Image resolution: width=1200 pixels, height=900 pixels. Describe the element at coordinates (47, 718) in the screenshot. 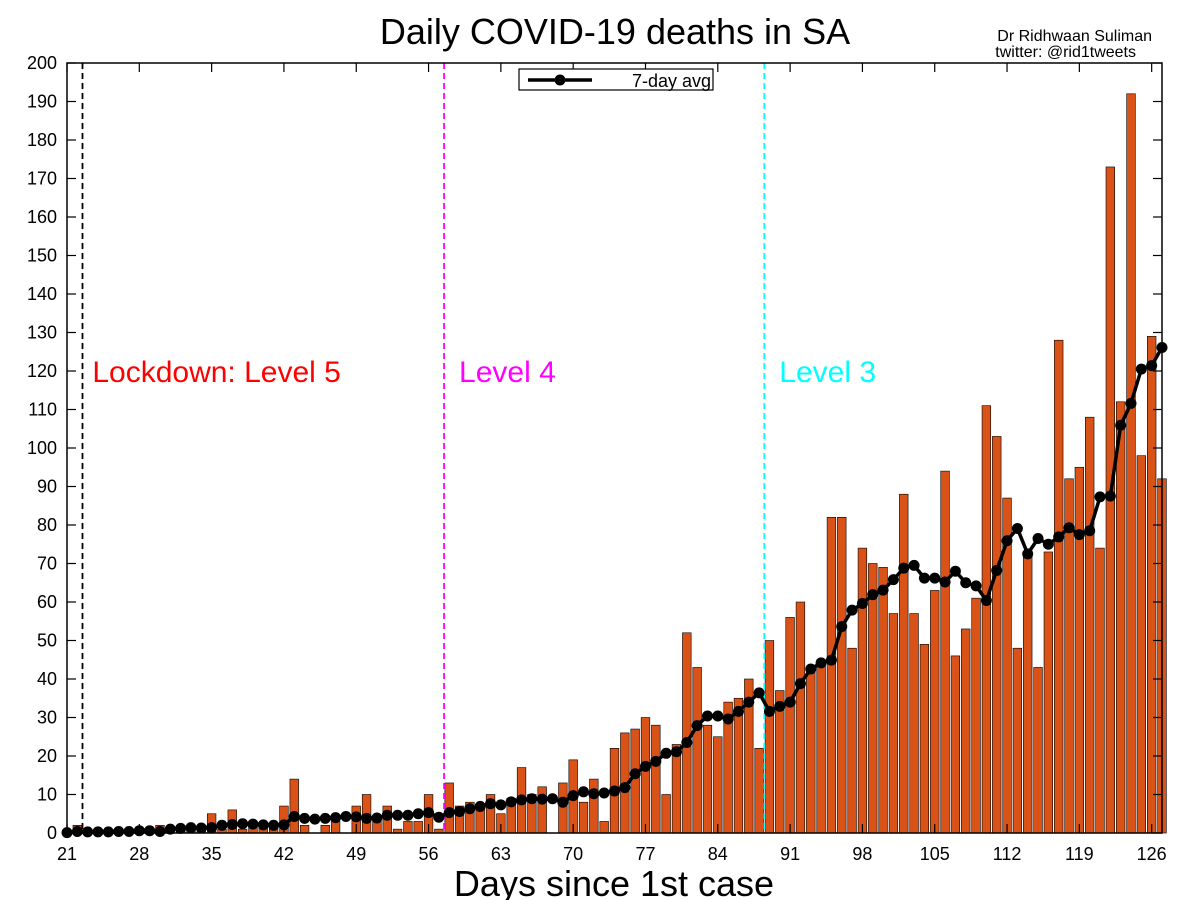

I see `y-tick-label: 30` at that location.